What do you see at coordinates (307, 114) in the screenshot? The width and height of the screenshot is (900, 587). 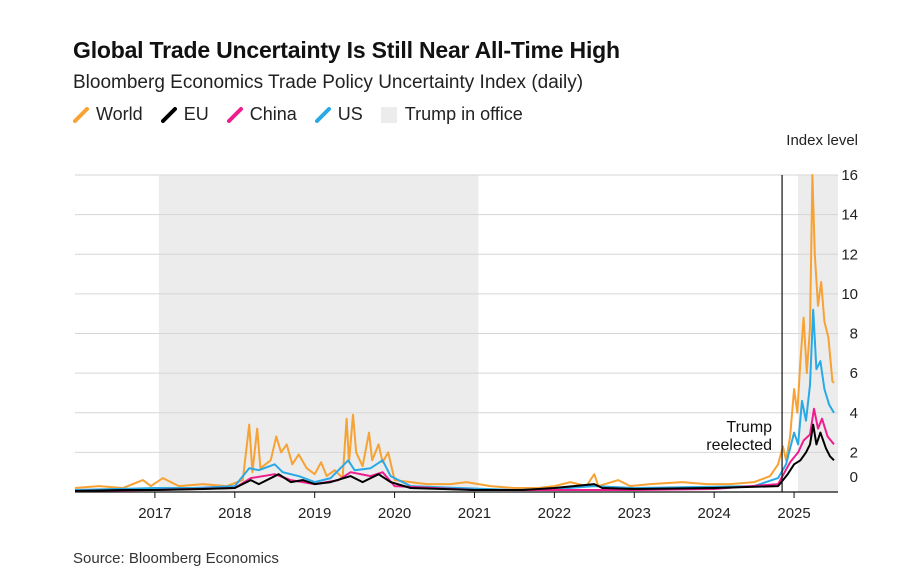 I see `chart-legend: World EU China US Trump in office` at bounding box center [307, 114].